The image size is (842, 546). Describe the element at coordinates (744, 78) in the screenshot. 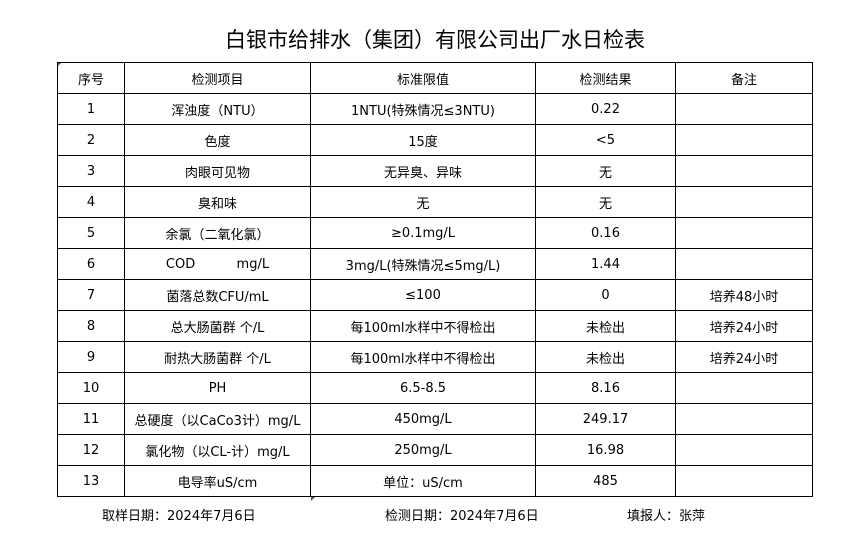

I see `header-remark: 备注` at that location.